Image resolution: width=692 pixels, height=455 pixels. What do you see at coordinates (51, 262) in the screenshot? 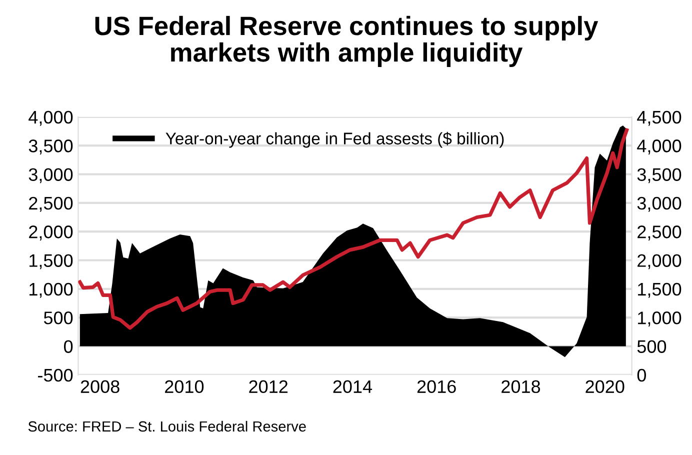
I see `y-tick-label: 1,500` at bounding box center [51, 262].